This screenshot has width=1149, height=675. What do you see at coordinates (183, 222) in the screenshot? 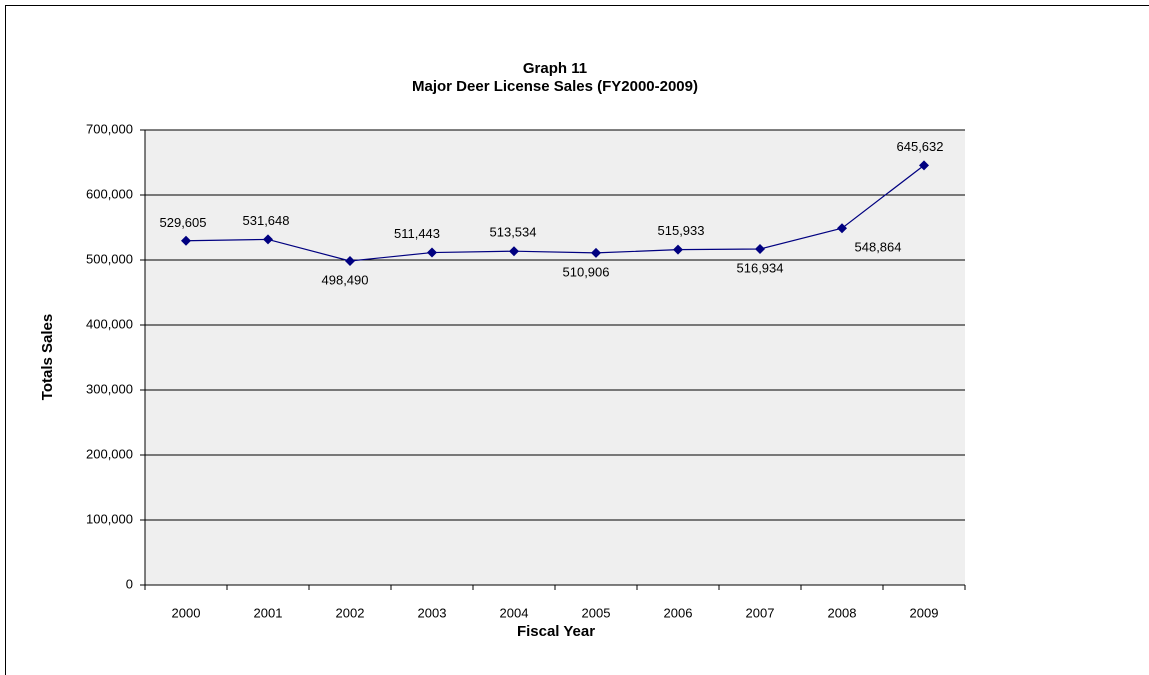
I see `data-label: 529,605` at bounding box center [183, 222].